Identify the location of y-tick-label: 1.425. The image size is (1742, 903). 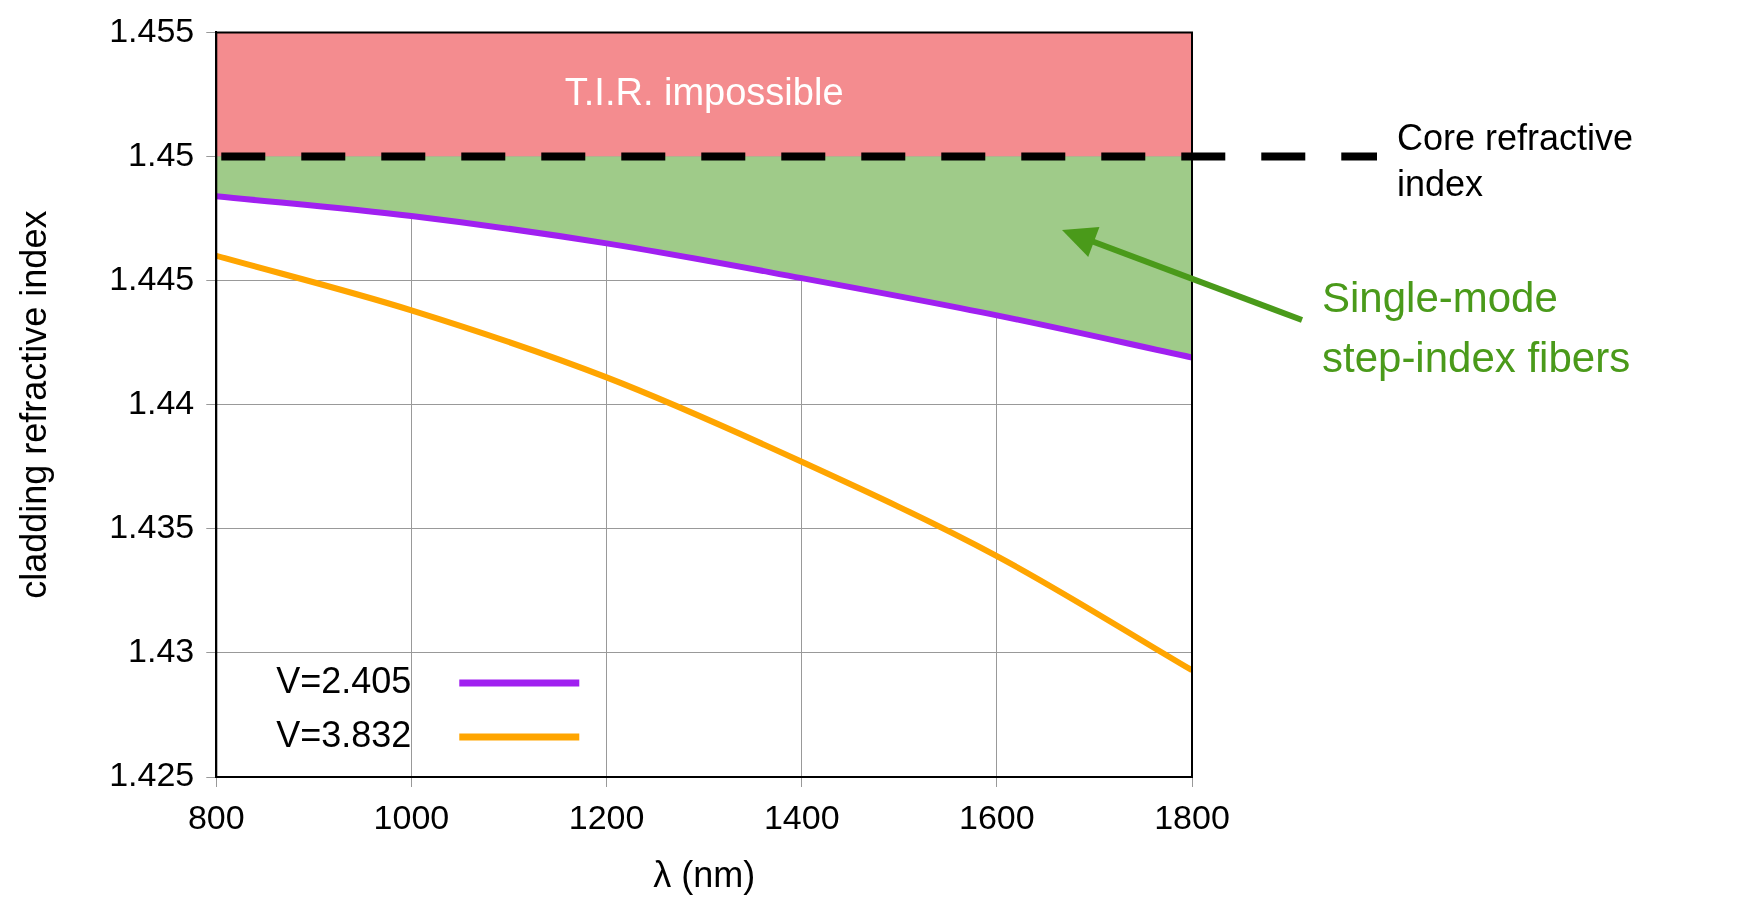
(152, 774).